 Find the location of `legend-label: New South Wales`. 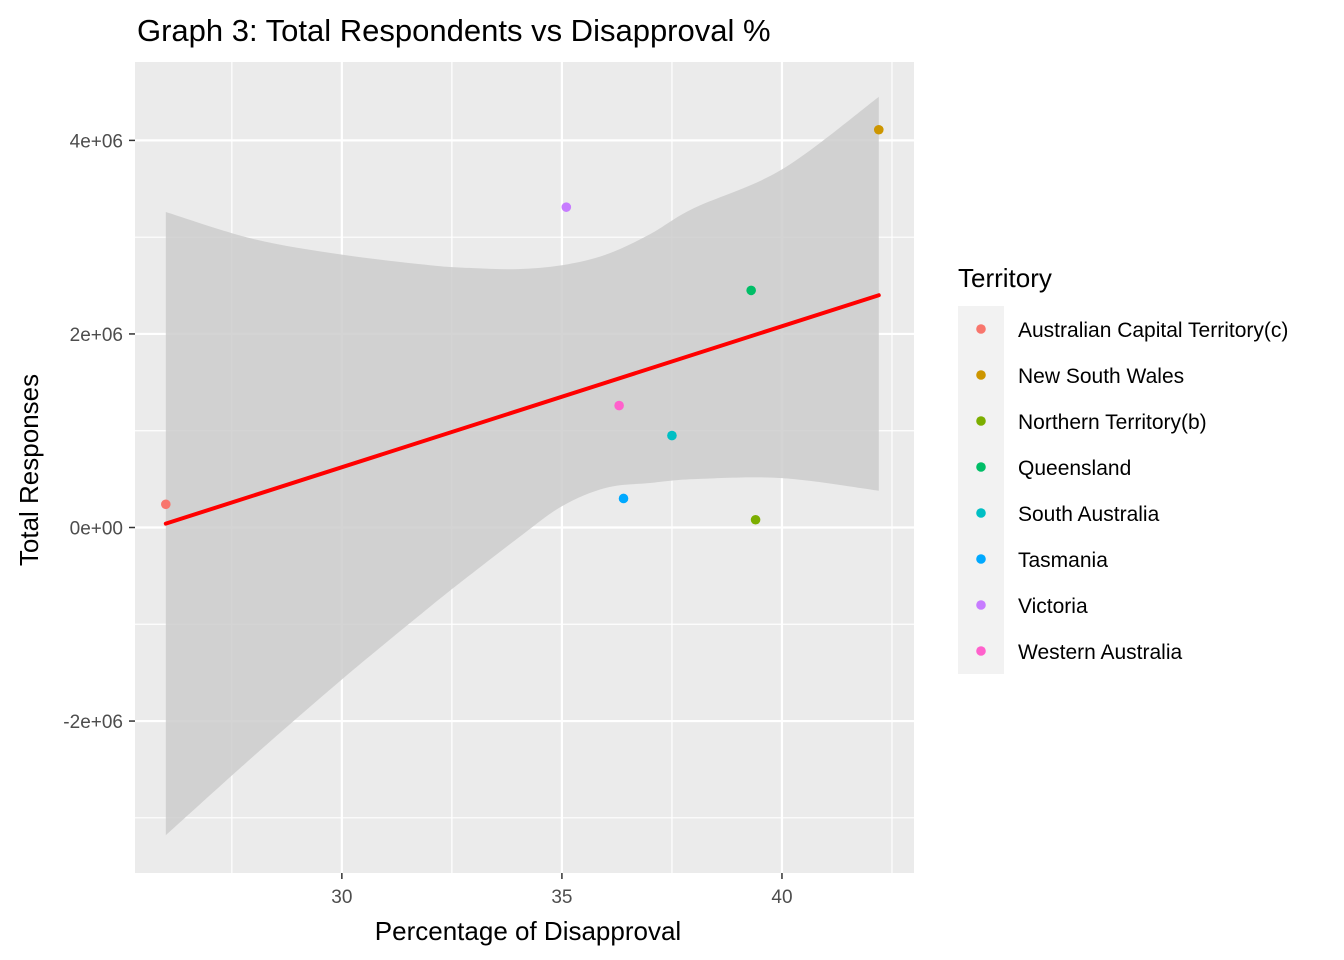

legend-label: New South Wales is located at coordinates (1101, 376).